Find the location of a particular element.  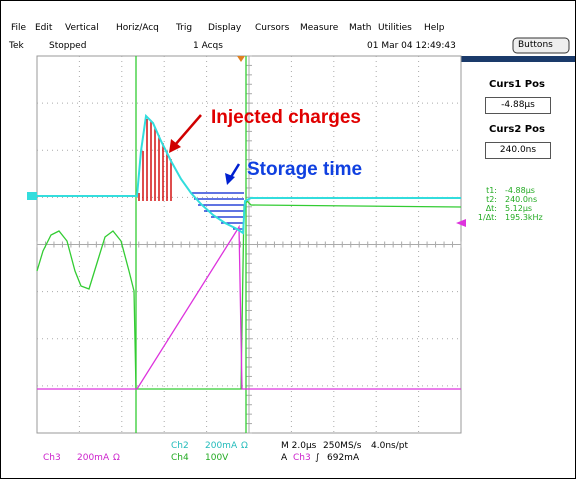

menu-item: Vertical is located at coordinates (82, 28).